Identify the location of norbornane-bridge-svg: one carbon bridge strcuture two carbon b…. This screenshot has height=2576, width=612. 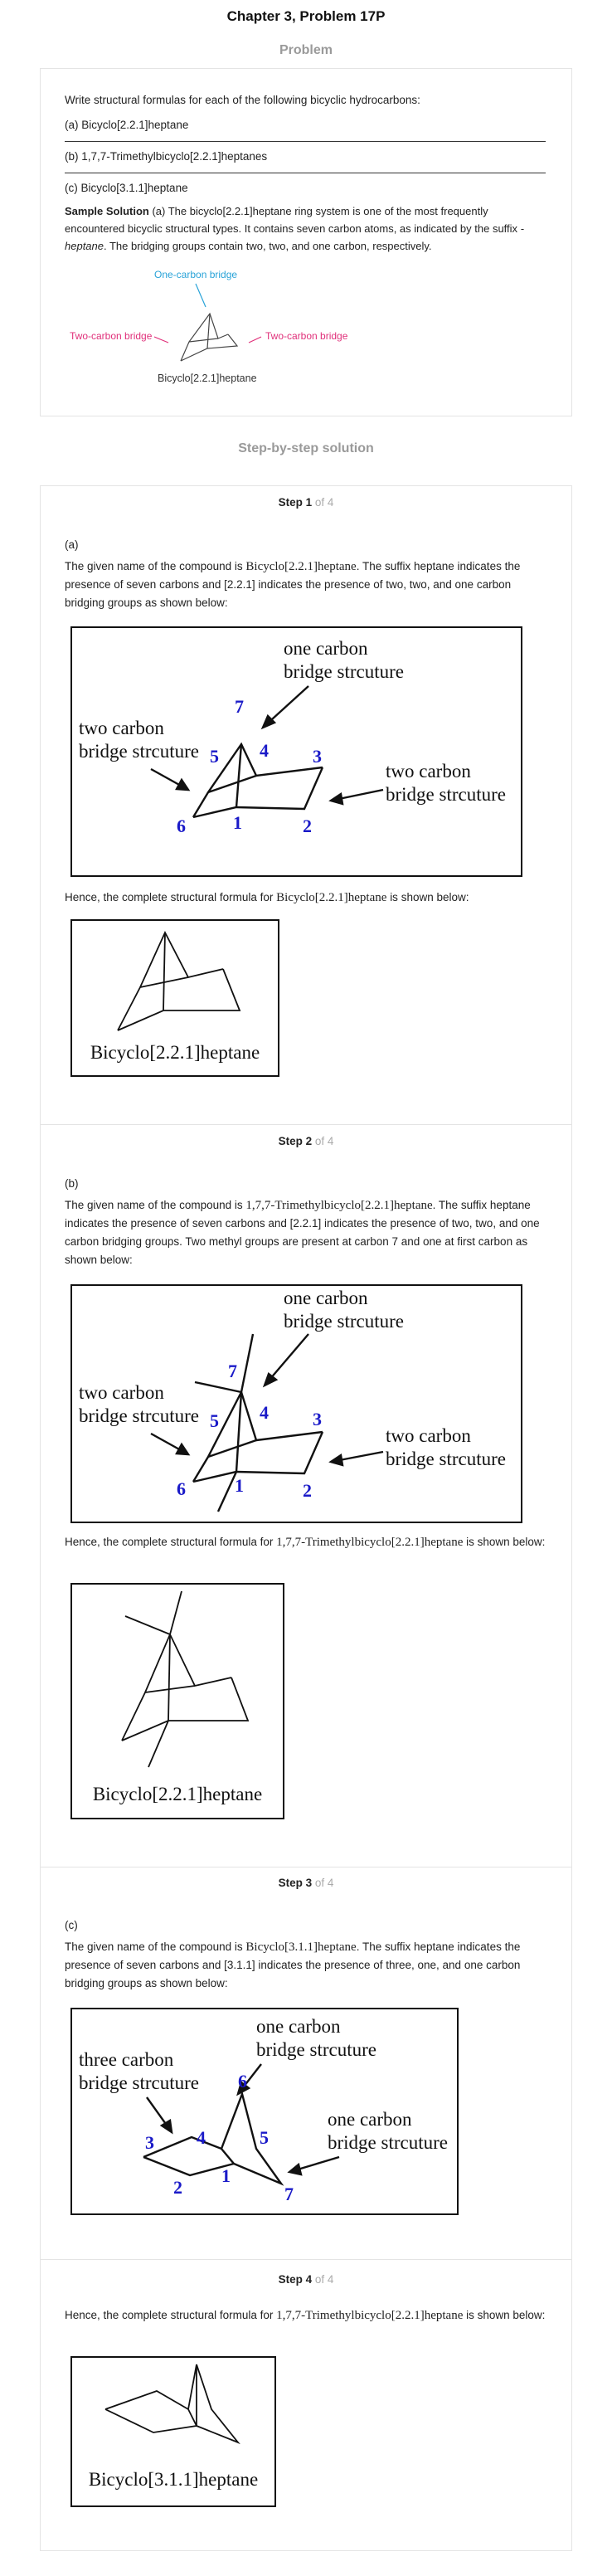
(292, 737).